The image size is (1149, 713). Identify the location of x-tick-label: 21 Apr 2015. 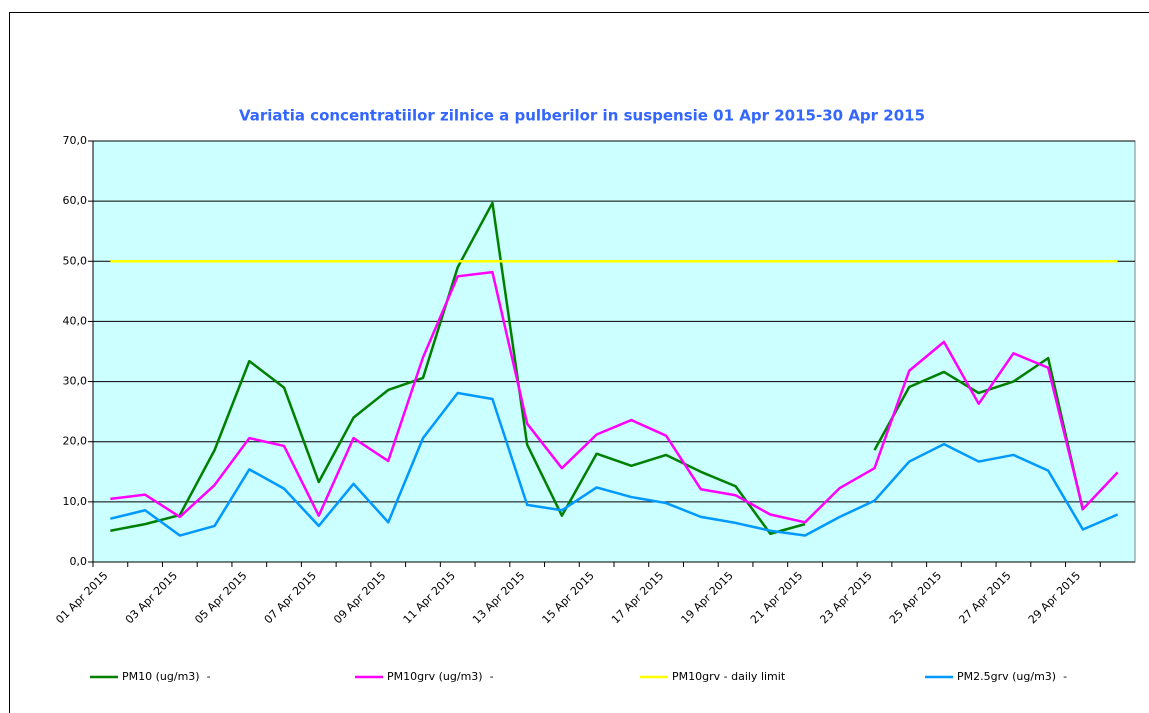
(776, 597).